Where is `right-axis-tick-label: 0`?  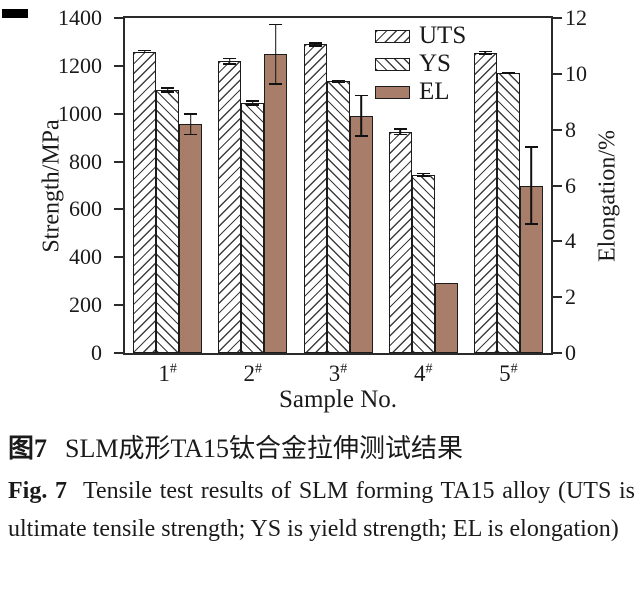 right-axis-tick-label: 0 is located at coordinates (570, 352).